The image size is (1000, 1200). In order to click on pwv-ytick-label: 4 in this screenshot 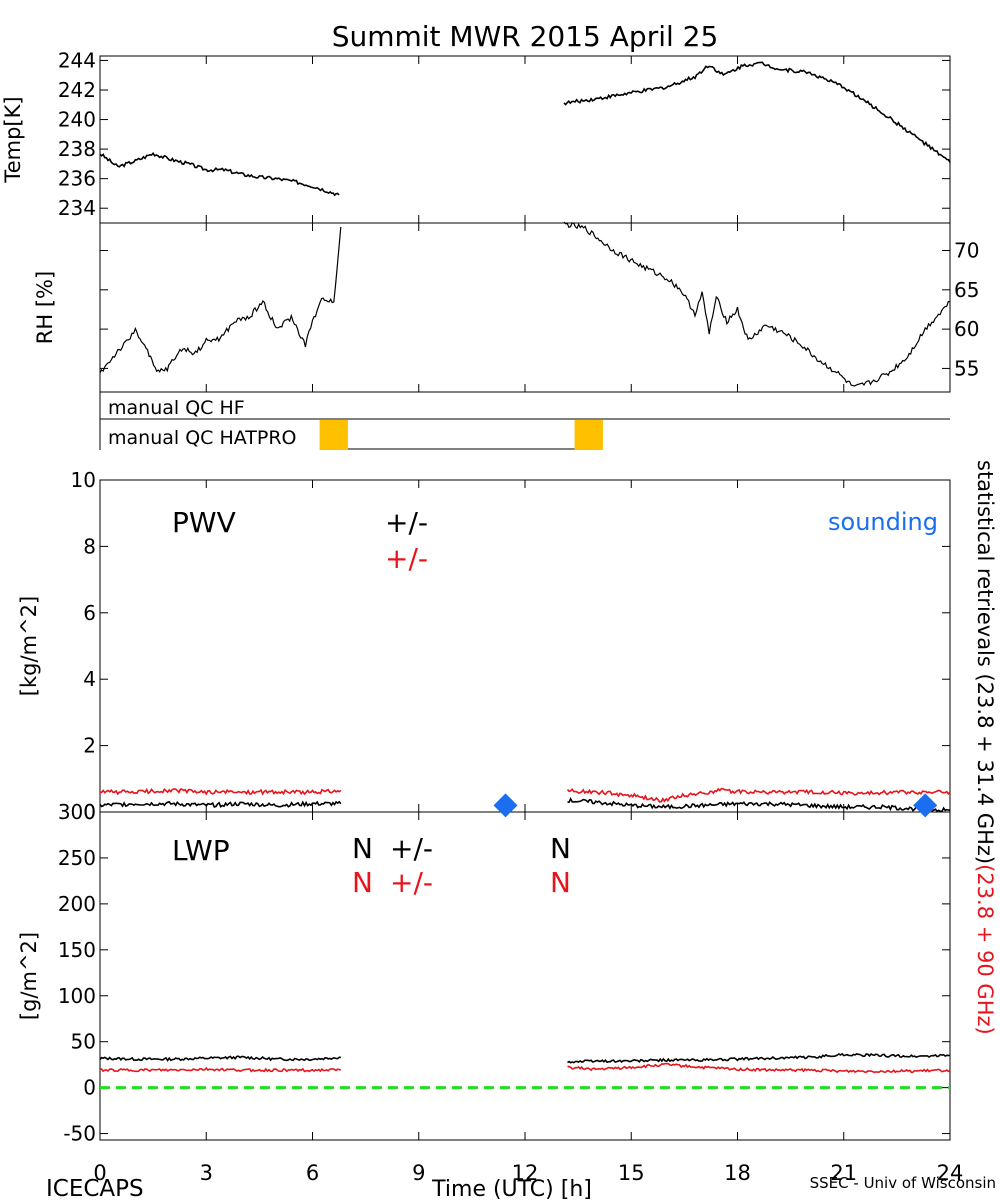, I will do `click(89, 679)`.